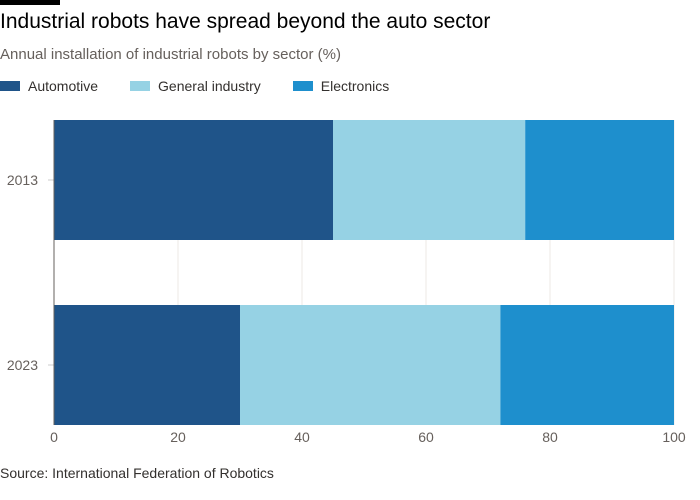 The image size is (700, 500). I want to click on x-tick-label: 20, so click(178, 437).